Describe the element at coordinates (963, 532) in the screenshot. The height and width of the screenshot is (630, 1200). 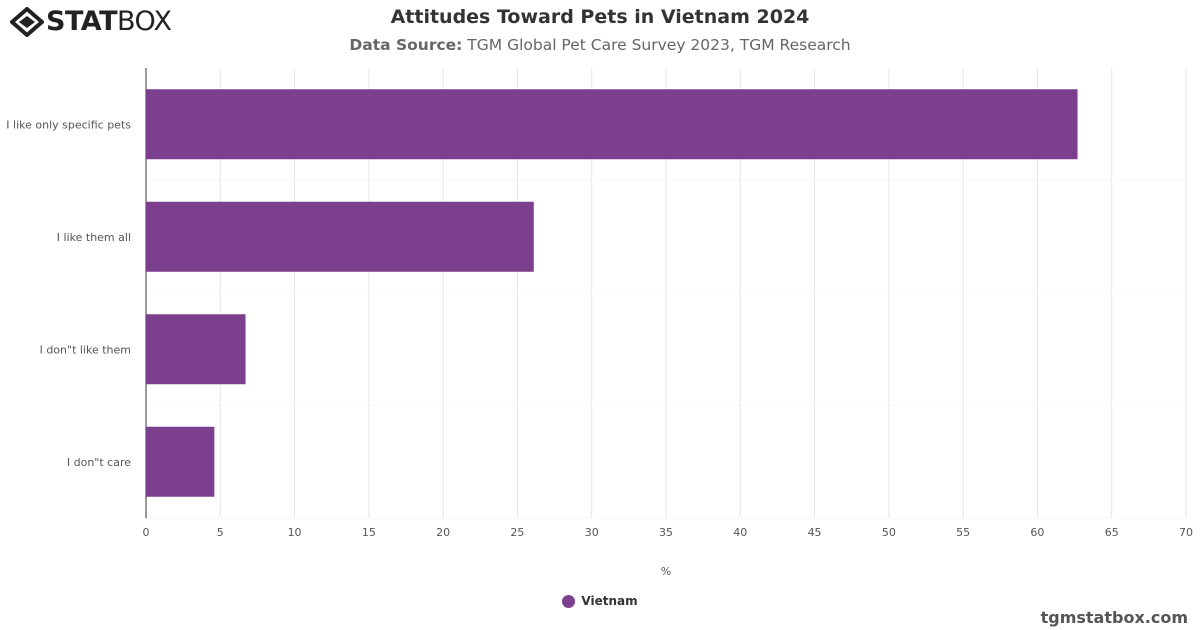
I see `x-tick-label: 55` at that location.